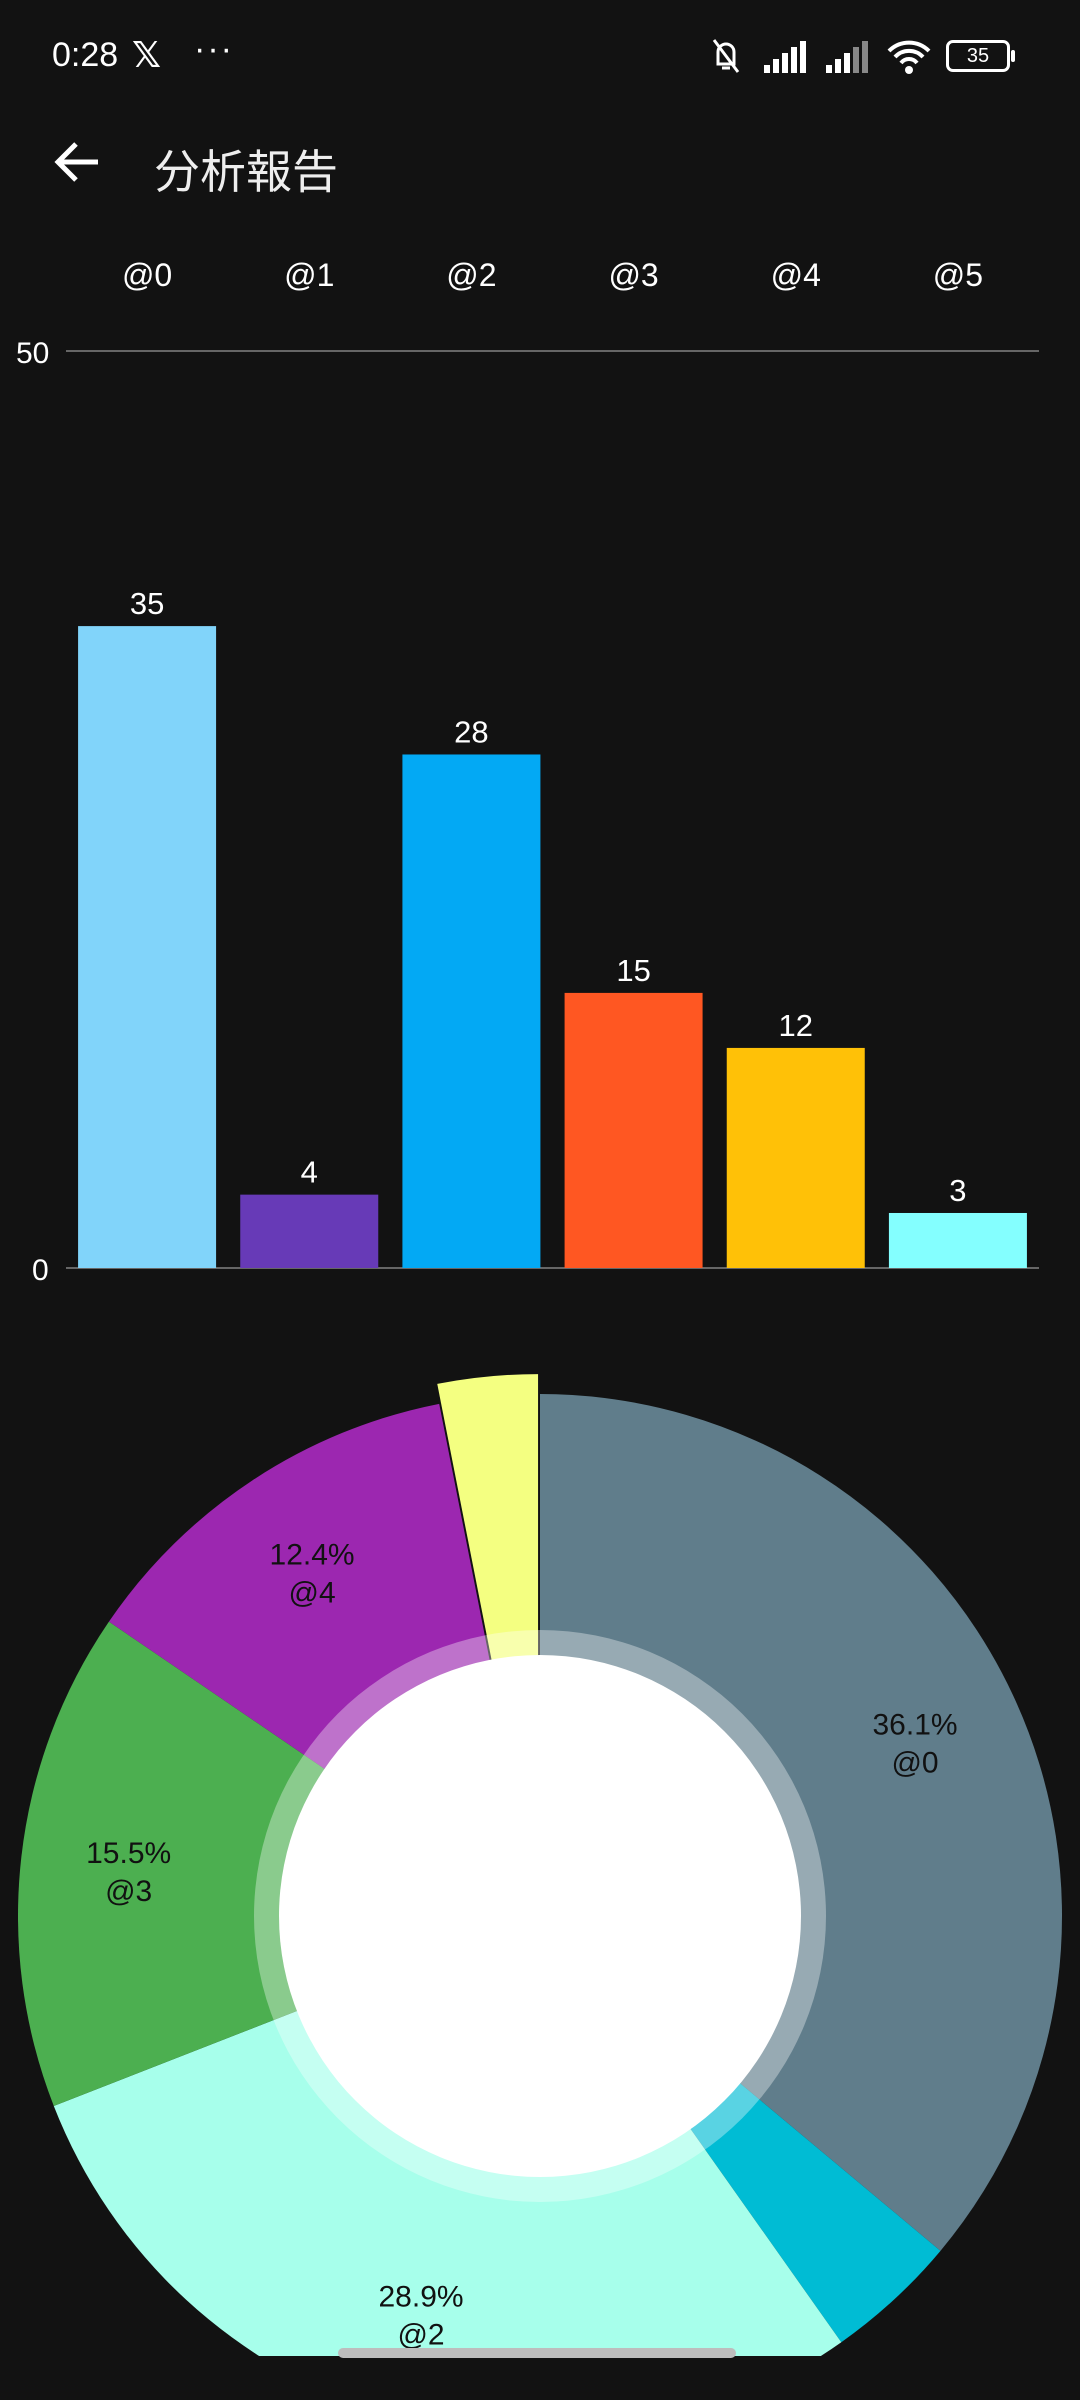 The image size is (1080, 2400). What do you see at coordinates (32, 353) in the screenshot?
I see `y-tick-label: 50` at bounding box center [32, 353].